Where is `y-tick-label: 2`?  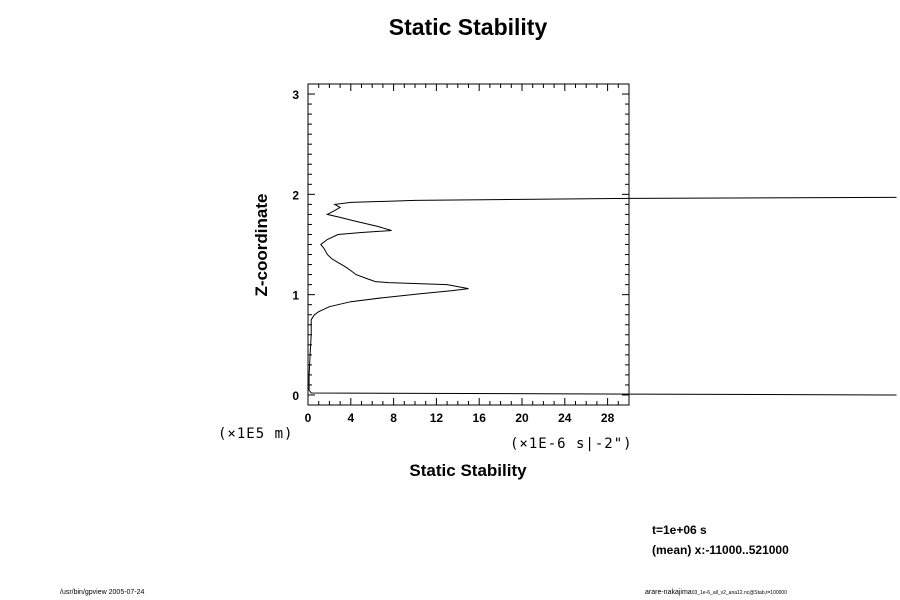 y-tick-label: 2 is located at coordinates (295, 195).